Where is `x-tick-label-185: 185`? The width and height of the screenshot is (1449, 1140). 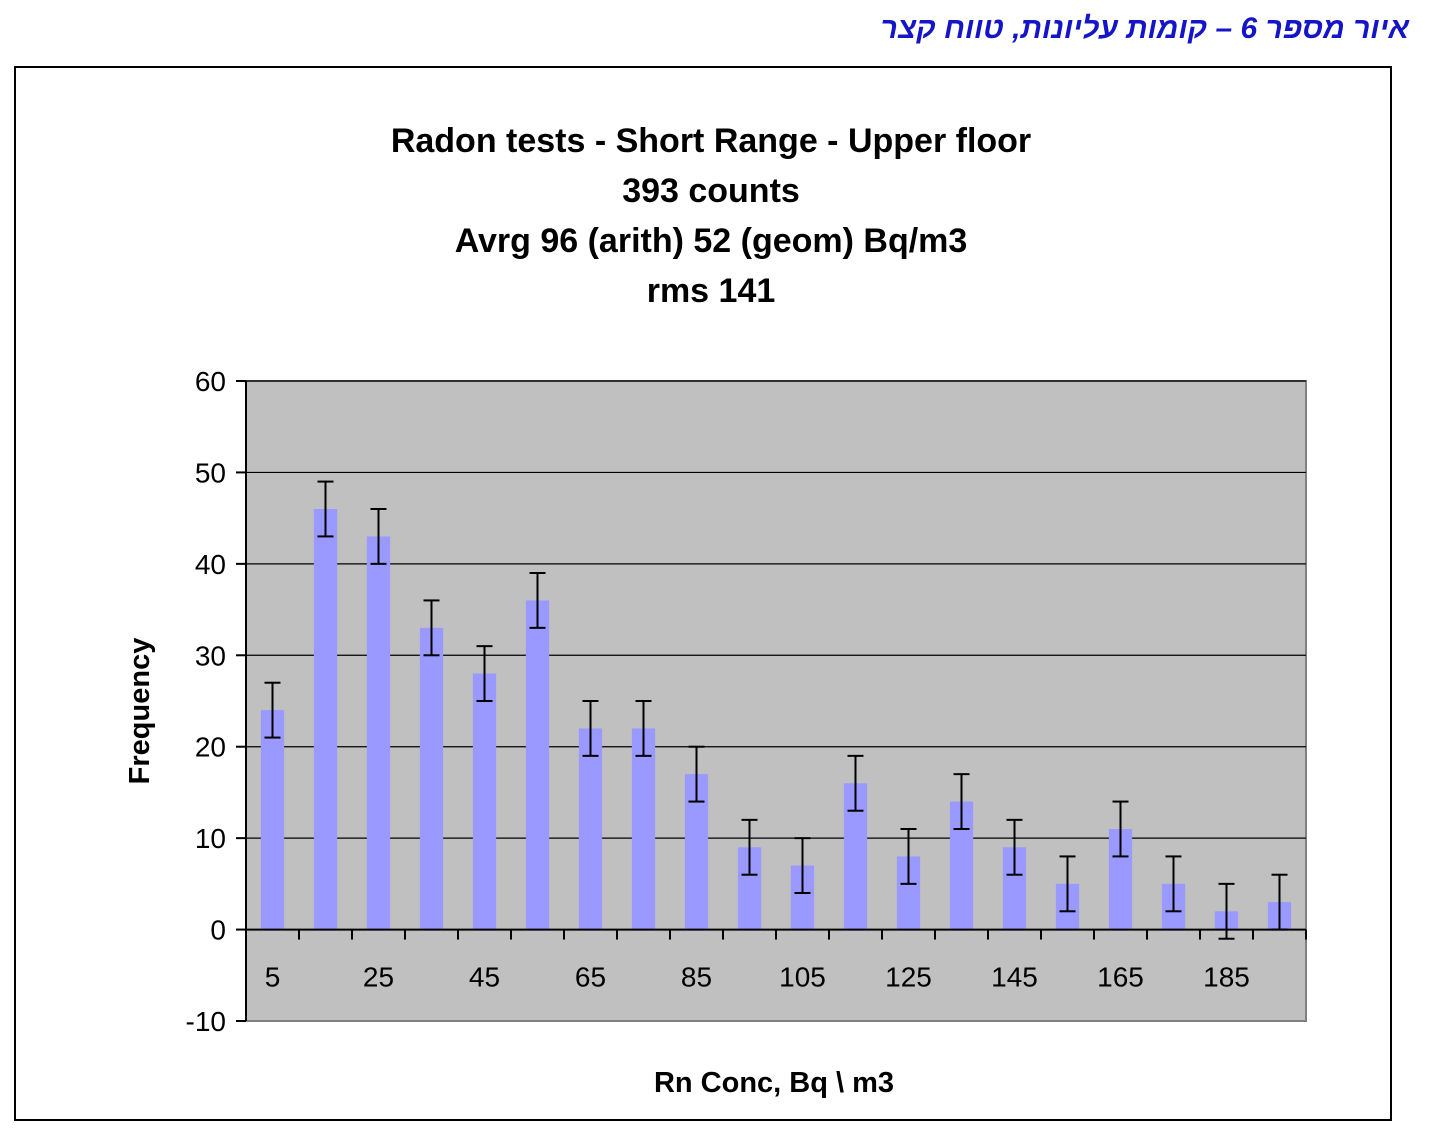 x-tick-label-185: 185 is located at coordinates (1226, 977).